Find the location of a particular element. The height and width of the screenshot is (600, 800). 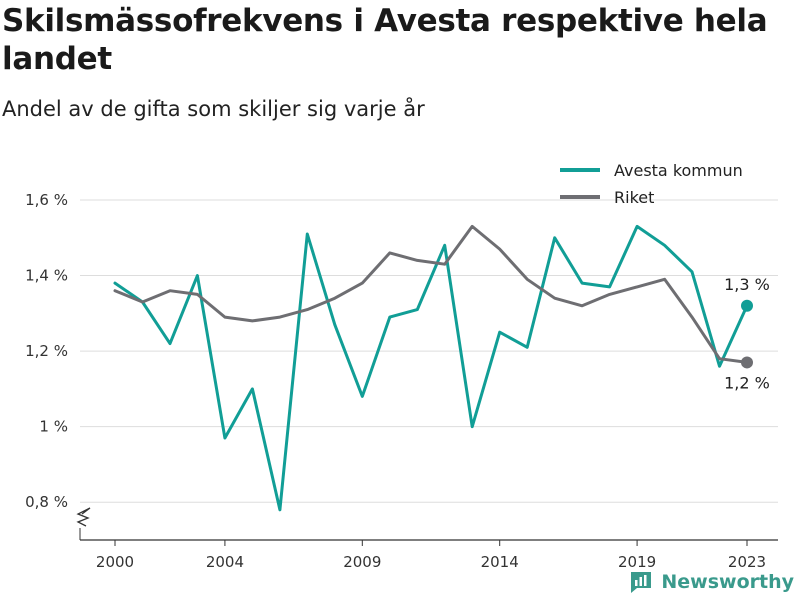

end-value-label: 1,3 % is located at coordinates (747, 284).